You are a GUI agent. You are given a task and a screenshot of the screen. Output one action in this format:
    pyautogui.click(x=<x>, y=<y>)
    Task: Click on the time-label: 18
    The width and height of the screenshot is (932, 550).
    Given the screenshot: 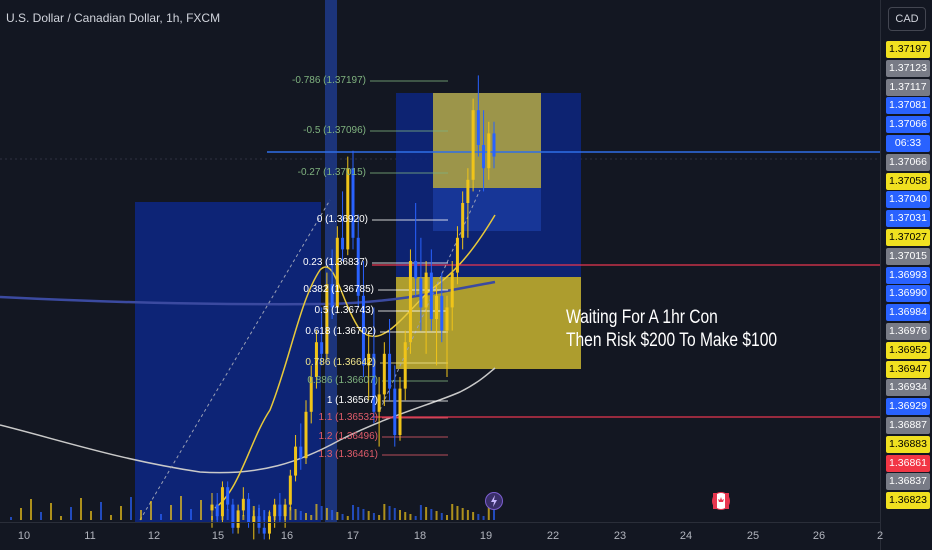 What is the action you would take?
    pyautogui.click(x=420, y=536)
    